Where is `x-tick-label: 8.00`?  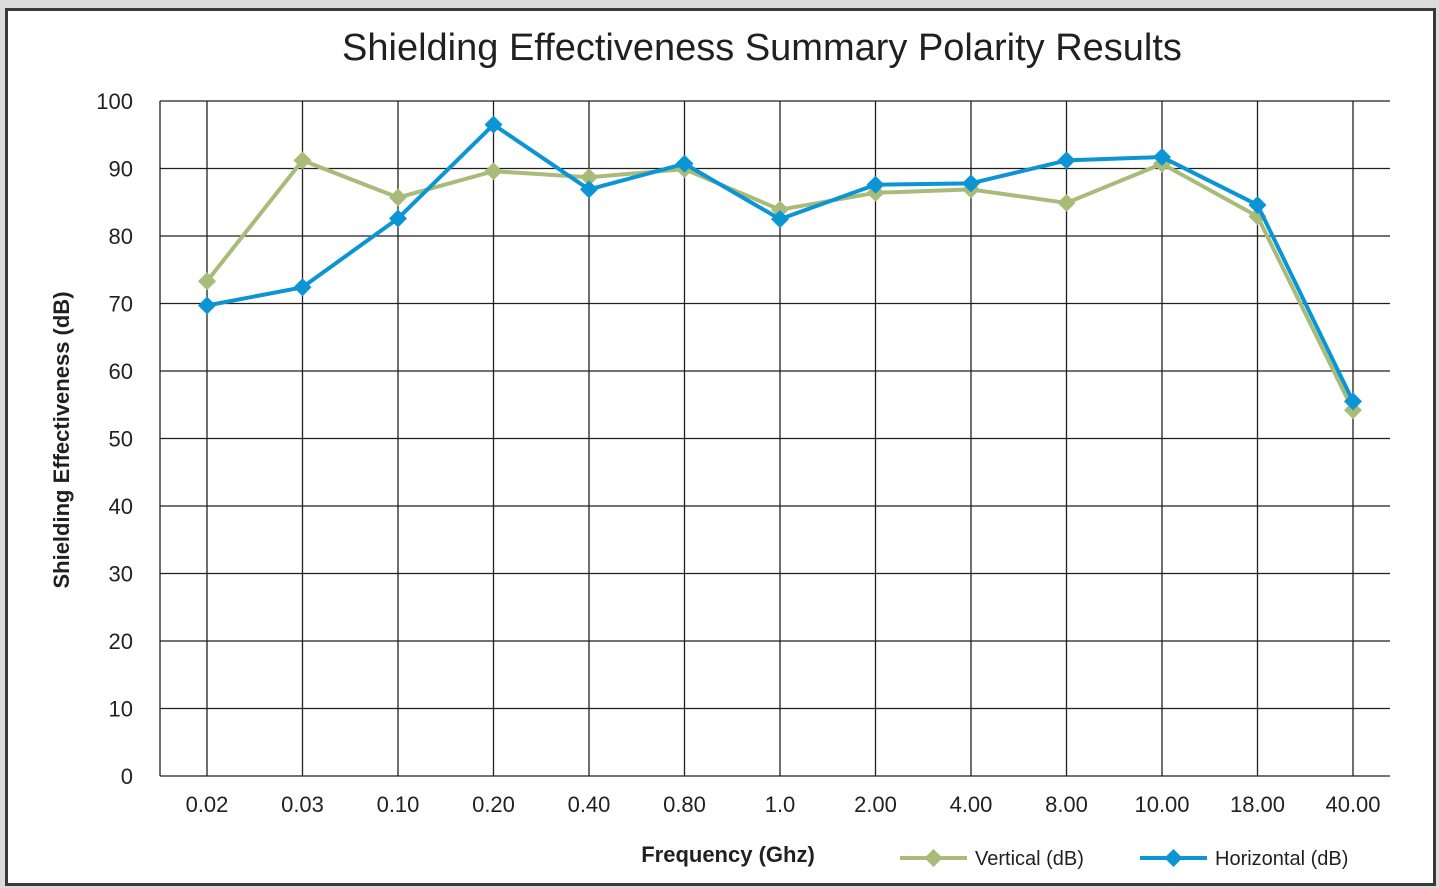
x-tick-label: 8.00 is located at coordinates (1066, 804).